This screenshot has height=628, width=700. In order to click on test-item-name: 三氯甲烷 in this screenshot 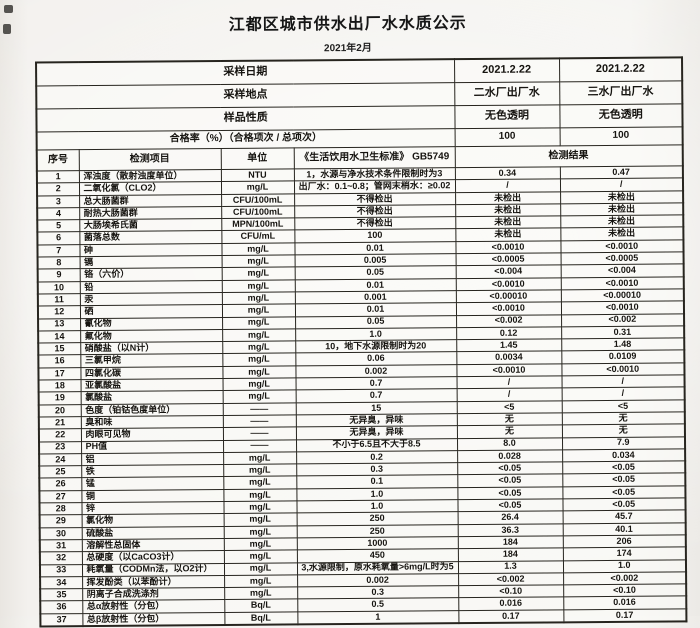, I will do `click(151, 360)`.